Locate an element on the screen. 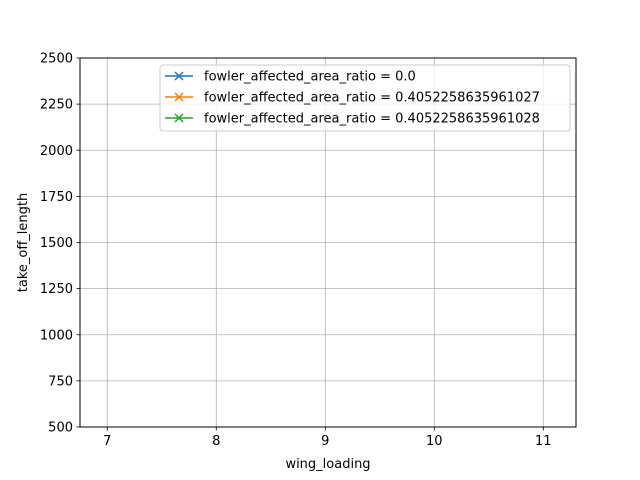 The width and height of the screenshot is (640, 480). y-tick-label: 2000 is located at coordinates (56, 151).